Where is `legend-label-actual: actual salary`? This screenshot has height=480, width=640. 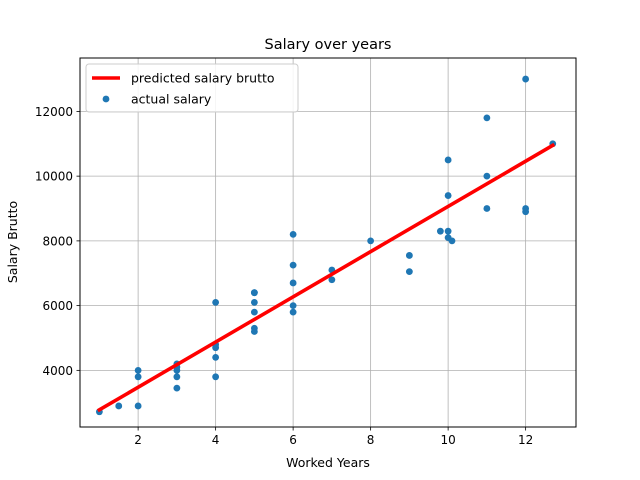
legend-label-actual: actual salary is located at coordinates (171, 99).